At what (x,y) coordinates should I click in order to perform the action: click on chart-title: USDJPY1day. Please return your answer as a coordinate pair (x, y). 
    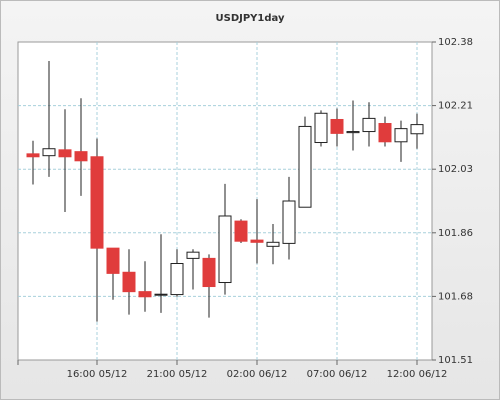
    Looking at the image, I should click on (250, 18).